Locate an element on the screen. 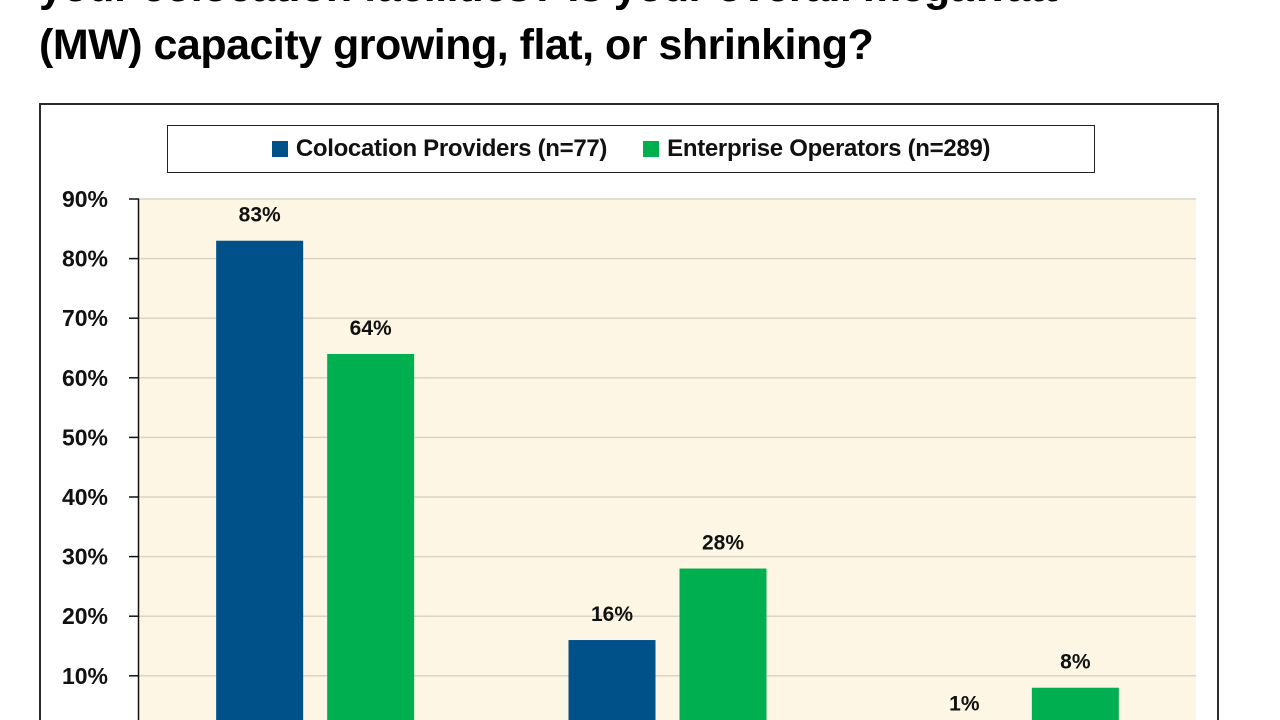  y-tick-label: 20% is located at coordinates (85, 616).